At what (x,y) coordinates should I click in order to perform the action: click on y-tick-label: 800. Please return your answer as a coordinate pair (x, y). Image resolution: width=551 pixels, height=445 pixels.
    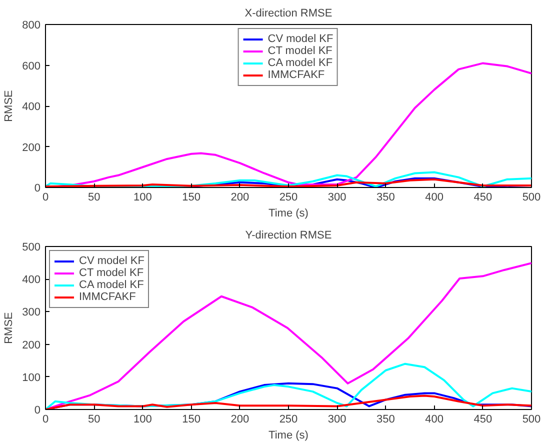
    Looking at the image, I should click on (31, 26).